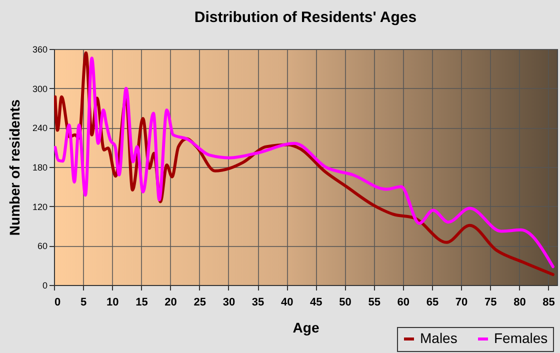  I want to click on chart-title: Distribution of Residents' Ages, so click(305, 17).